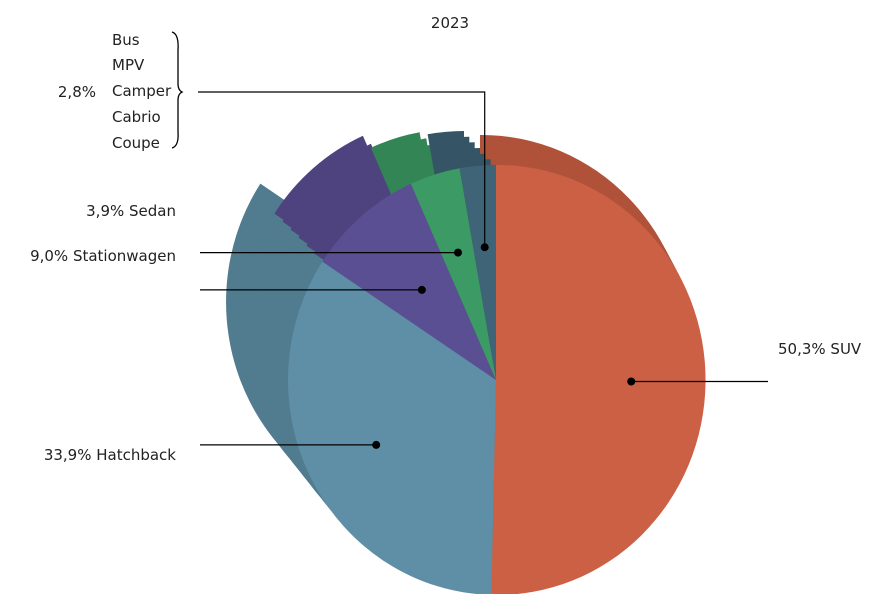 The height and width of the screenshot is (594, 872). Describe the element at coordinates (409, 281) in the screenshot. I see `slice-stationwagen` at that location.